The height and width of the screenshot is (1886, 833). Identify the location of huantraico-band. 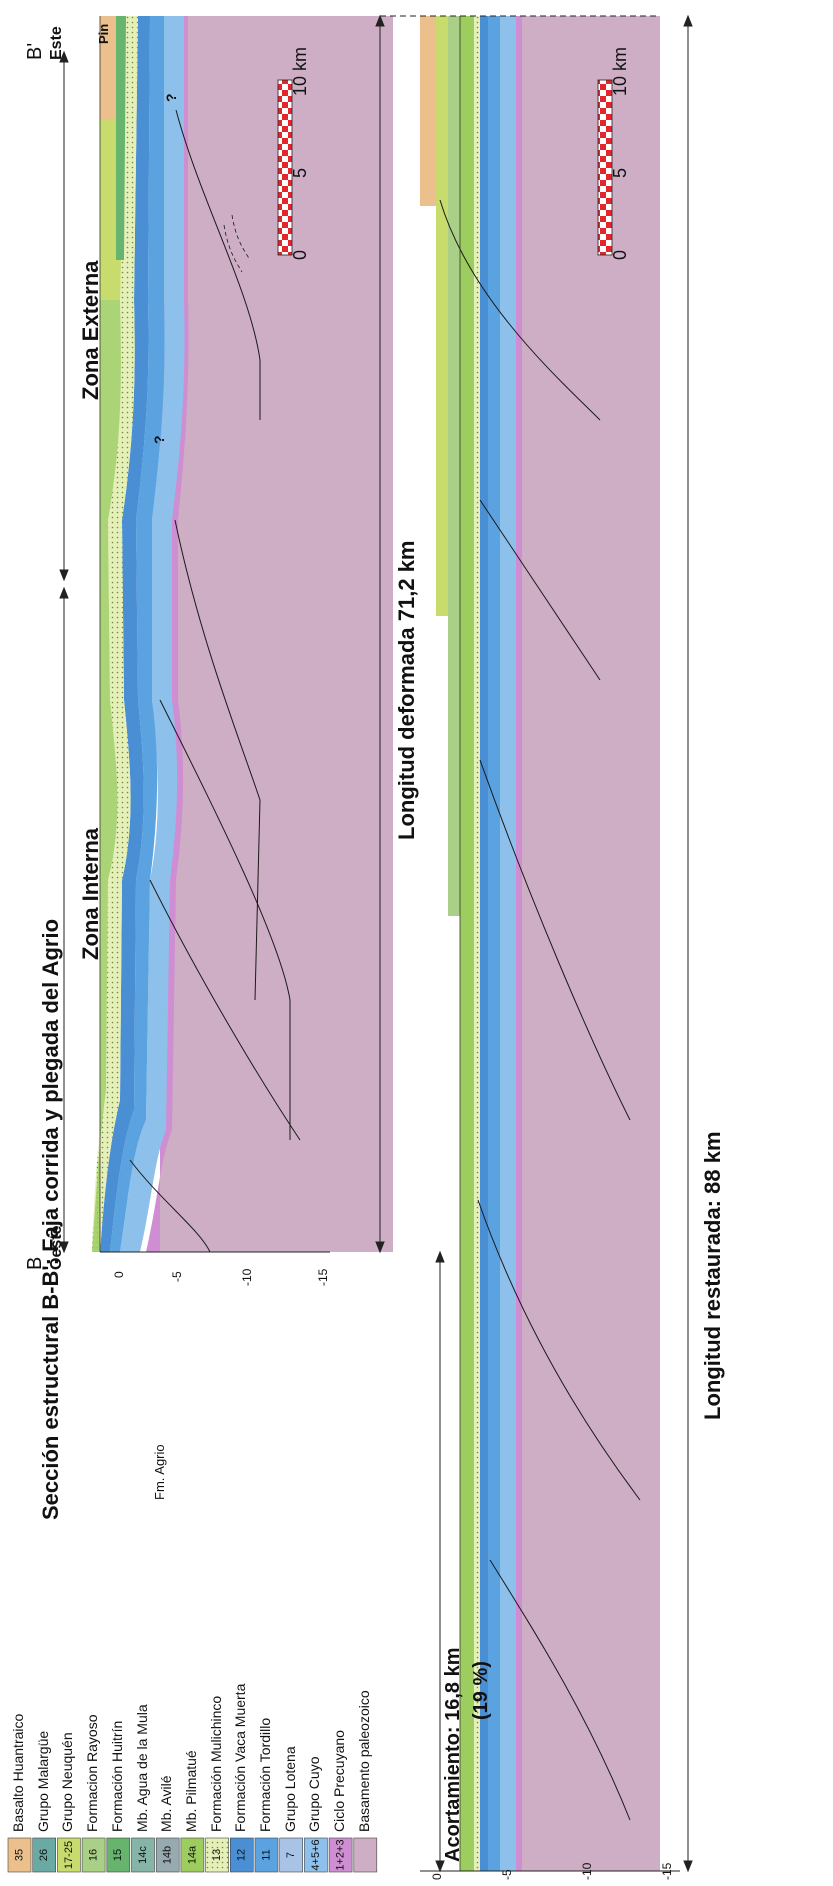
(110, 68).